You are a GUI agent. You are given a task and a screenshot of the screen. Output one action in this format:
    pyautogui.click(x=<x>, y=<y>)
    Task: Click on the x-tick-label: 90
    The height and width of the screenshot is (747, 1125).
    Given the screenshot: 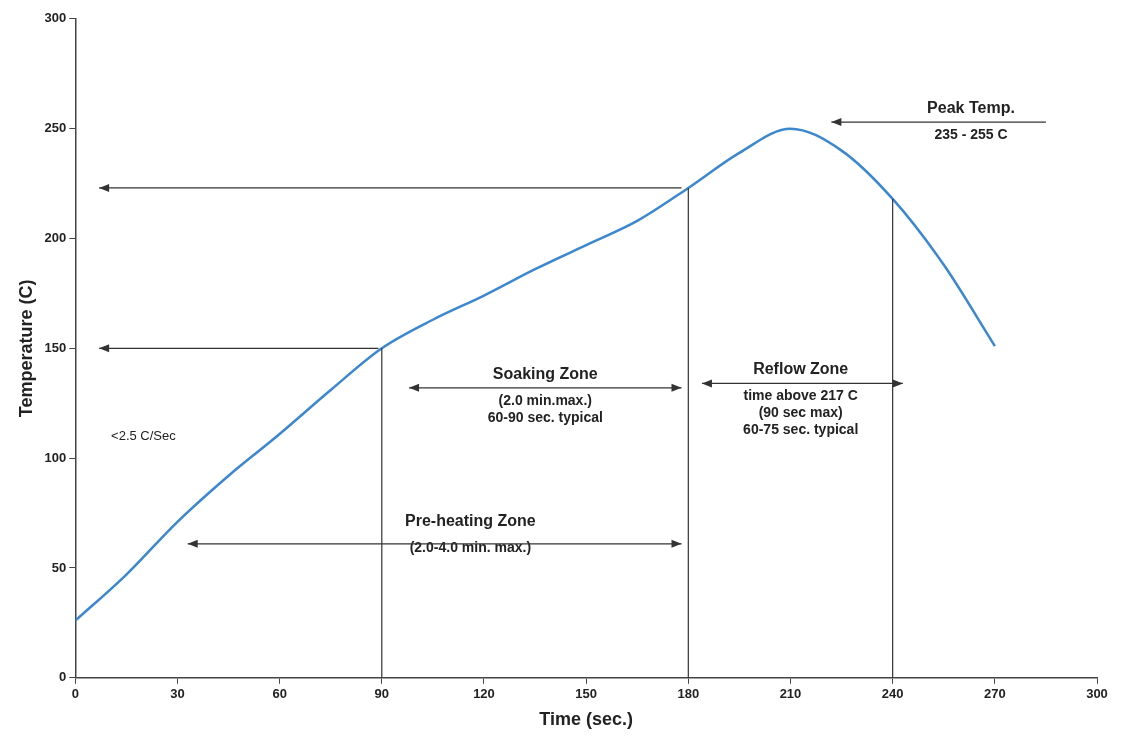 What is the action you would take?
    pyautogui.click(x=382, y=694)
    